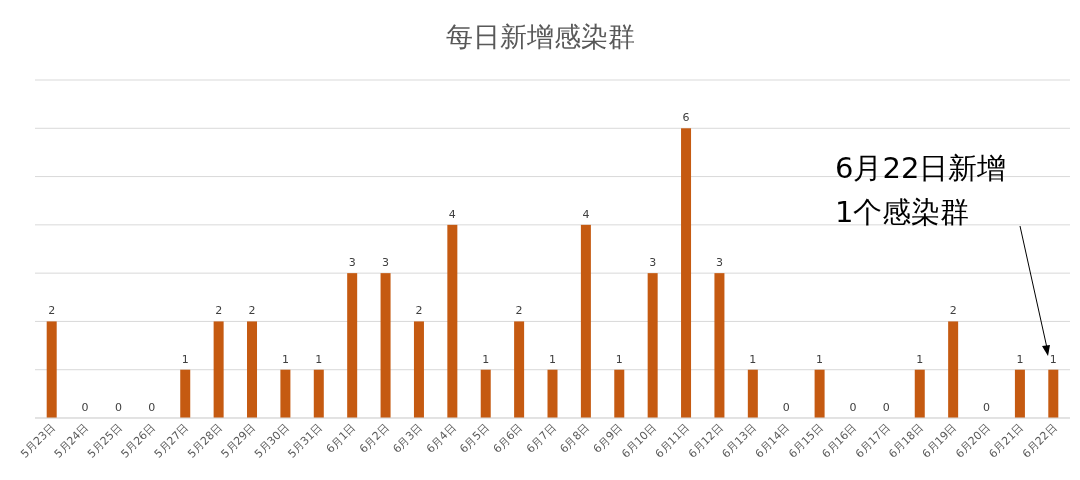  I want to click on x-tick-label: 6月1日, so click(341, 438).